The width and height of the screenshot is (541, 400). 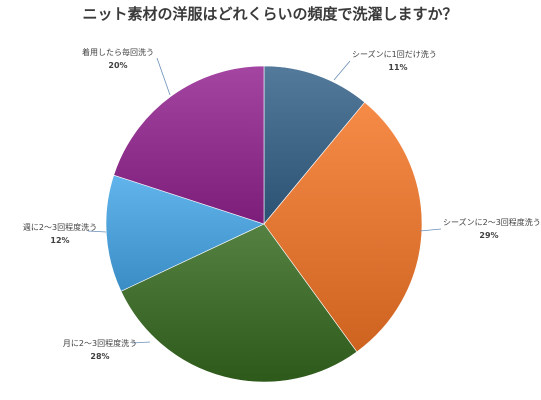 I want to click on slice-percent-5: 20%, so click(x=117, y=65).